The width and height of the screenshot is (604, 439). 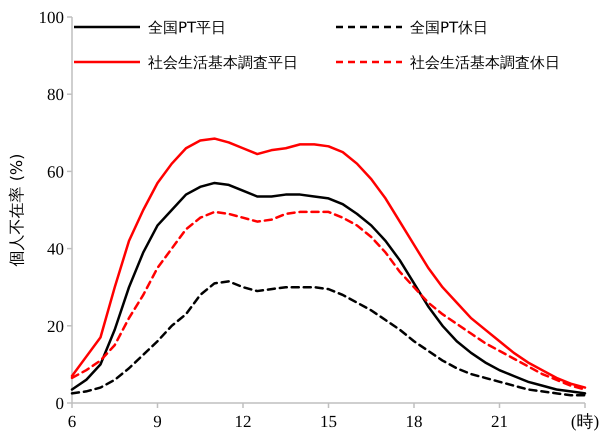 What do you see at coordinates (60, 403) in the screenshot?
I see `y-tick-label: 0` at bounding box center [60, 403].